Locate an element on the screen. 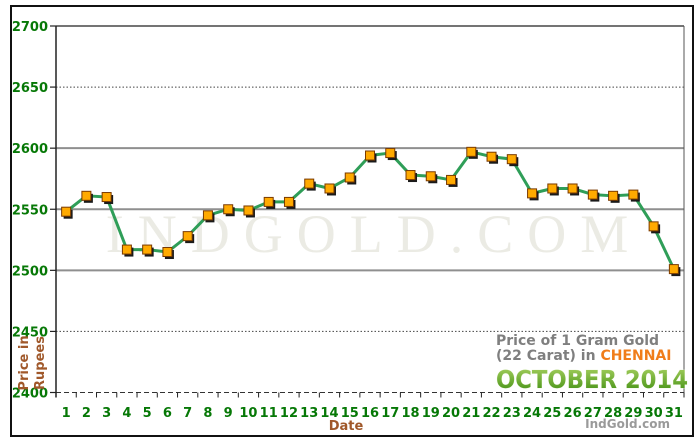  period-title-text: OCTOBER 2014 is located at coordinates (592, 380).